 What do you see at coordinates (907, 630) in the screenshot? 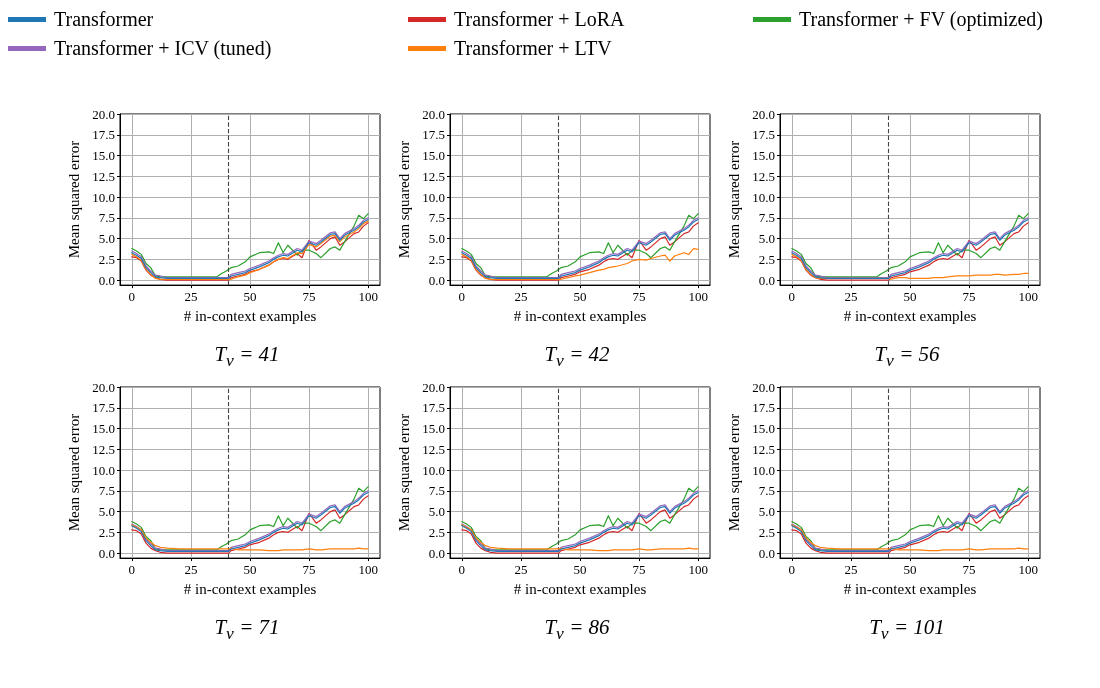
I see `text: T$_{v}$ = 101` at bounding box center [907, 630].